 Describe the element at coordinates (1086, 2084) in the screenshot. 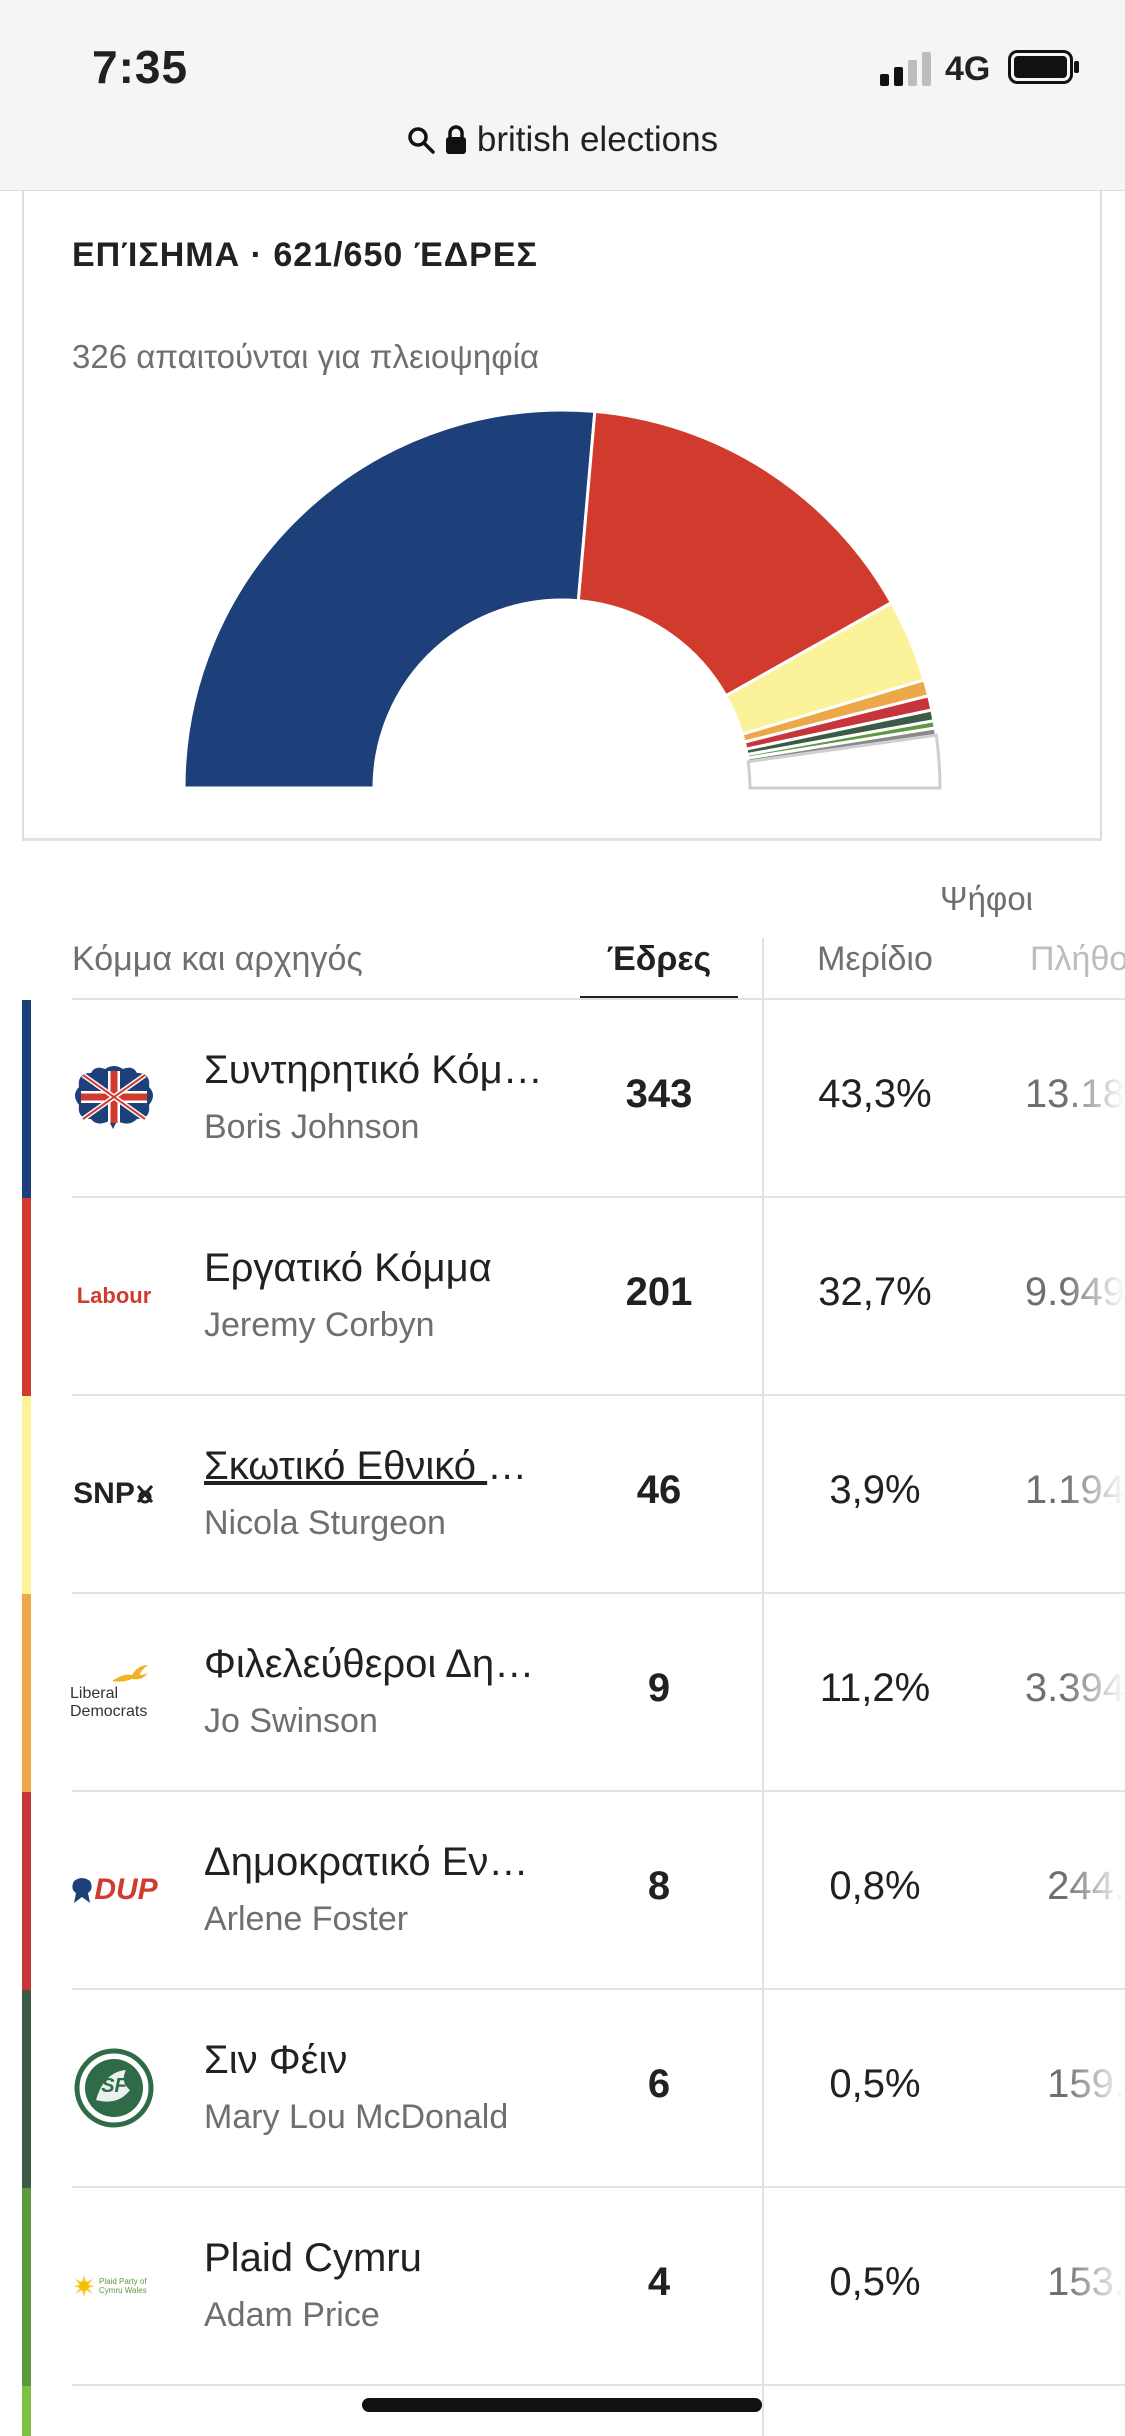

I see `votes-value: 159.` at that location.